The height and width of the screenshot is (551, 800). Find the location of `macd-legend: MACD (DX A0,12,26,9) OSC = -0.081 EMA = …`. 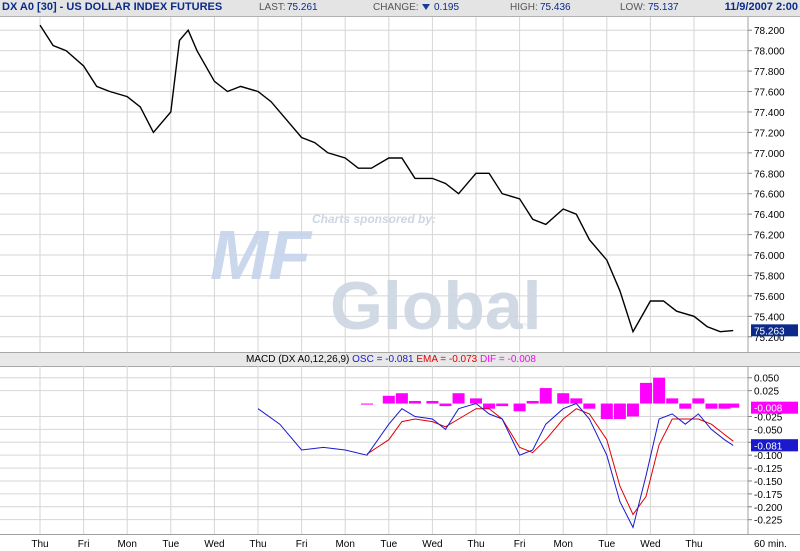

macd-legend: MACD (DX A0,12,26,9) OSC = -0.081 EMA = … is located at coordinates (391, 359).